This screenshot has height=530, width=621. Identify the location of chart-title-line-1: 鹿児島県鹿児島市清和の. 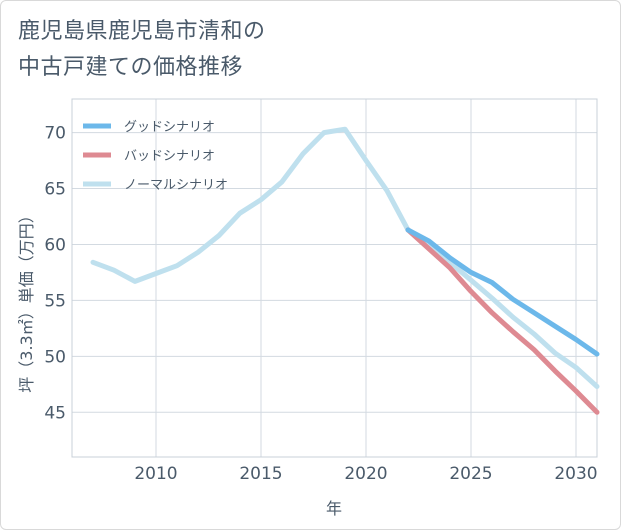
(142, 31).